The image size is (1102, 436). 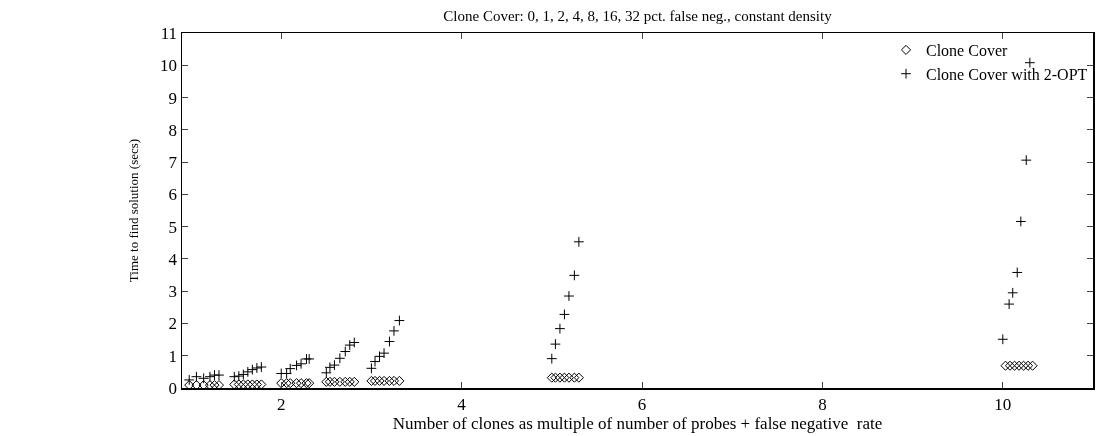 What do you see at coordinates (173, 98) in the screenshot?
I see `y-tick-label: 9` at bounding box center [173, 98].